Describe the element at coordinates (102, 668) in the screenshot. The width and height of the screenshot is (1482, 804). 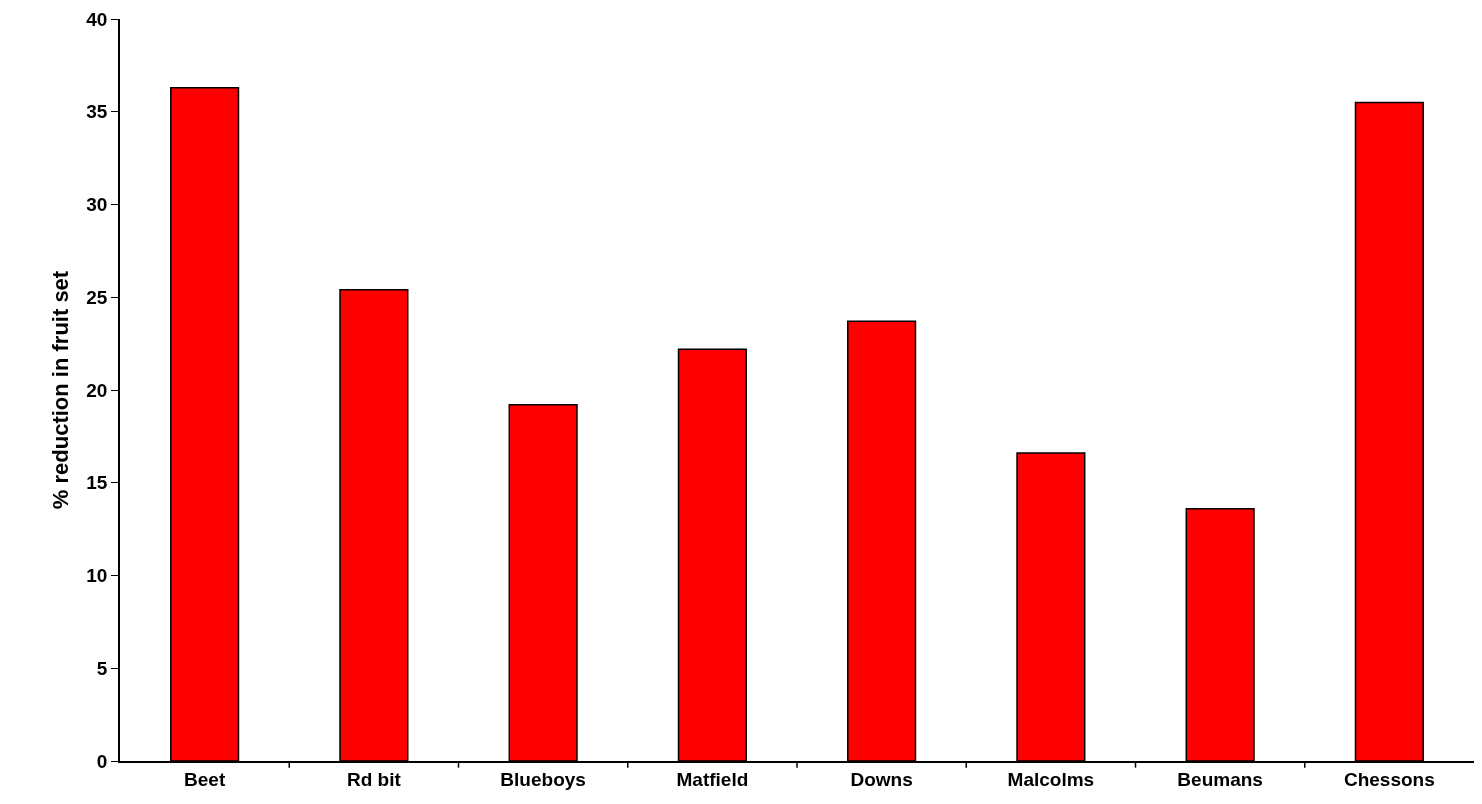
I see `y-tick-label: 5` at that location.